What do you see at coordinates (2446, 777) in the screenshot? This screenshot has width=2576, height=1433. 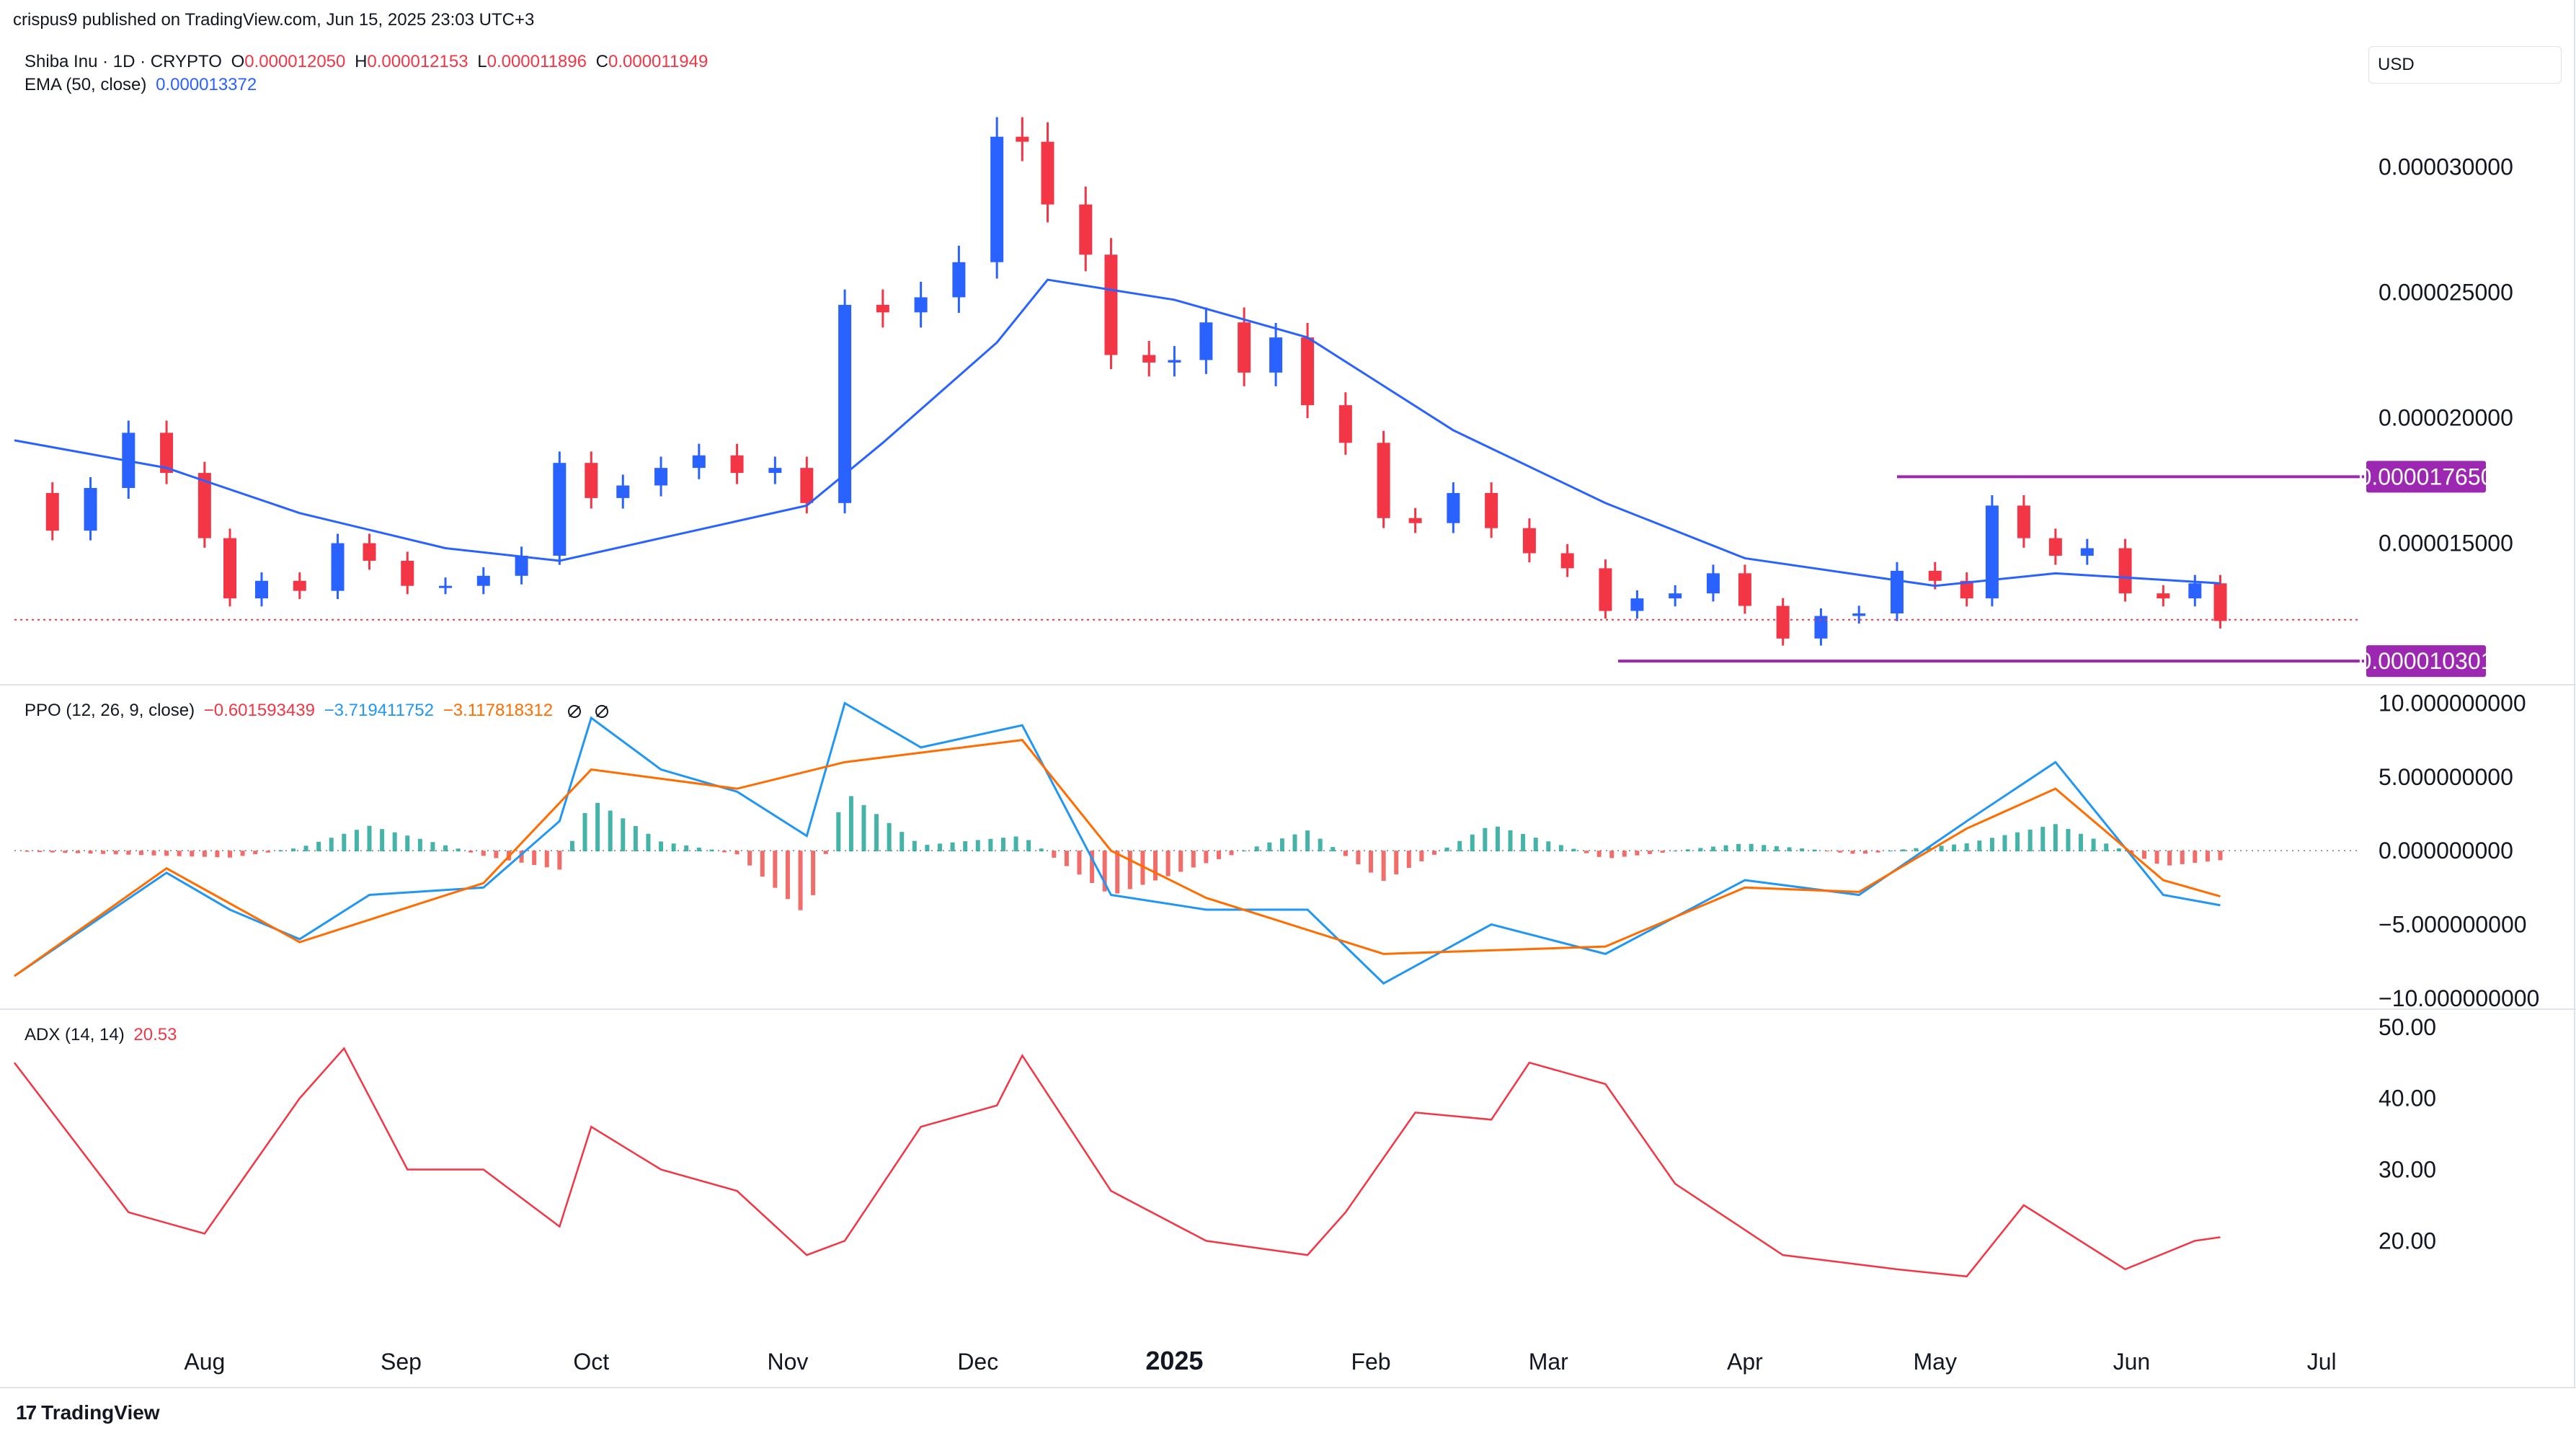 I see `ppo-tick-label: 5.000000000` at bounding box center [2446, 777].